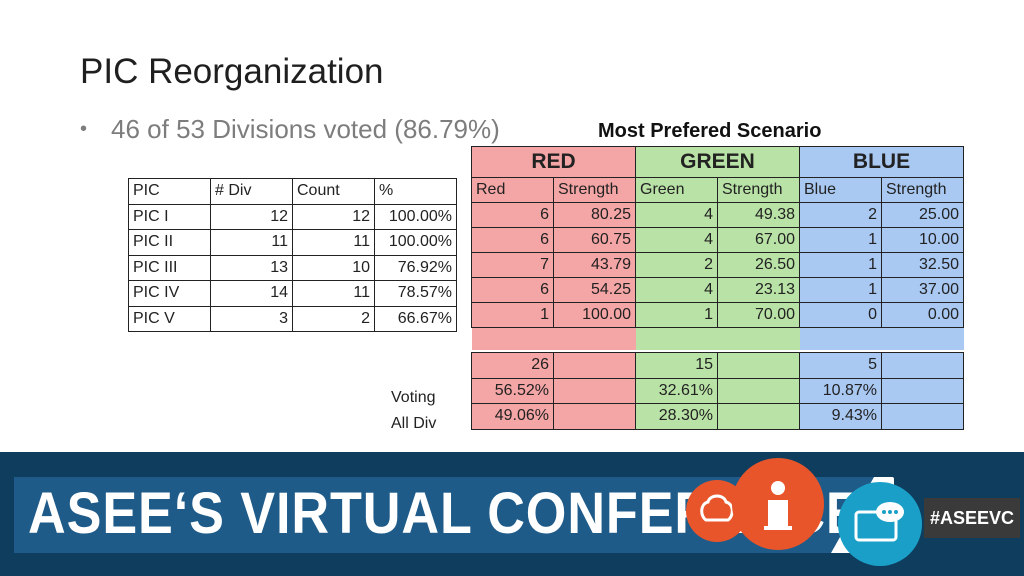  What do you see at coordinates (840, 315) in the screenshot?
I see `blue-count: 0` at bounding box center [840, 315].